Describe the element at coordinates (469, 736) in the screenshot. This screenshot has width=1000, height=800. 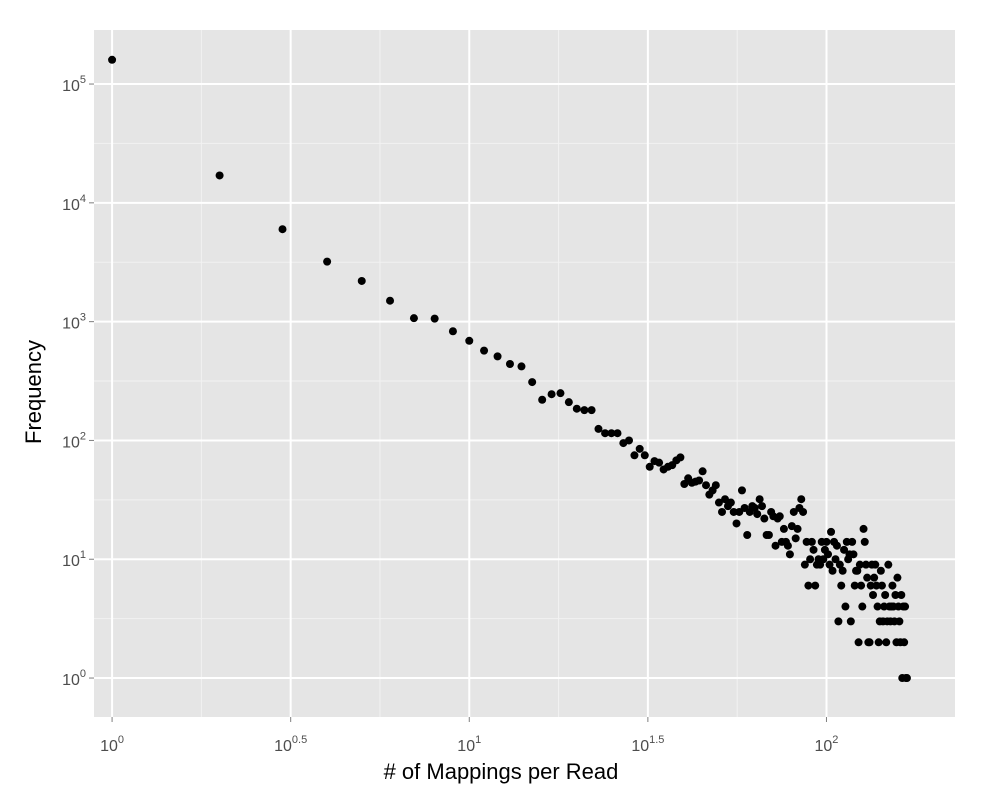
I see `x-axis-ticks: 100 100.5 101 101.5 10²` at that location.